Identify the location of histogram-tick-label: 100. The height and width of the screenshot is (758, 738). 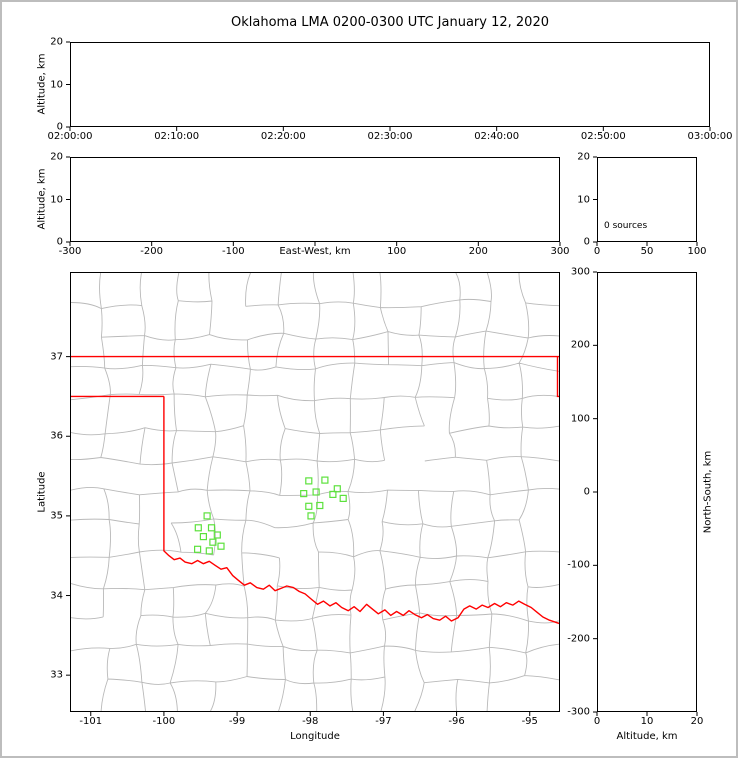
(697, 251).